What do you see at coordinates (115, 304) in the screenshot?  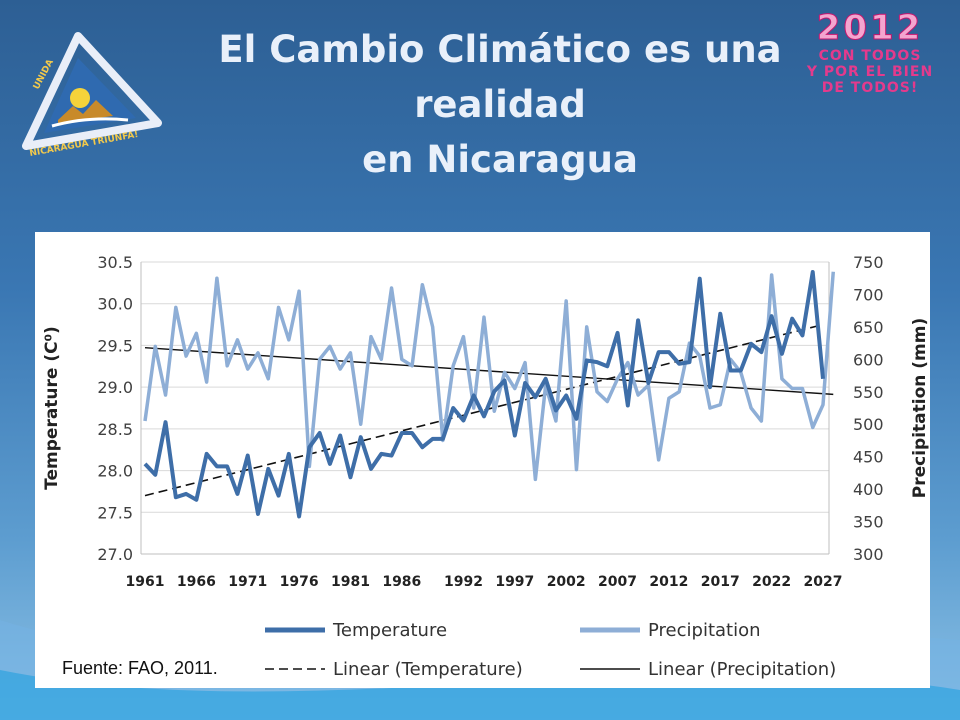 I see `y-tick-label: 30.0` at bounding box center [115, 304].